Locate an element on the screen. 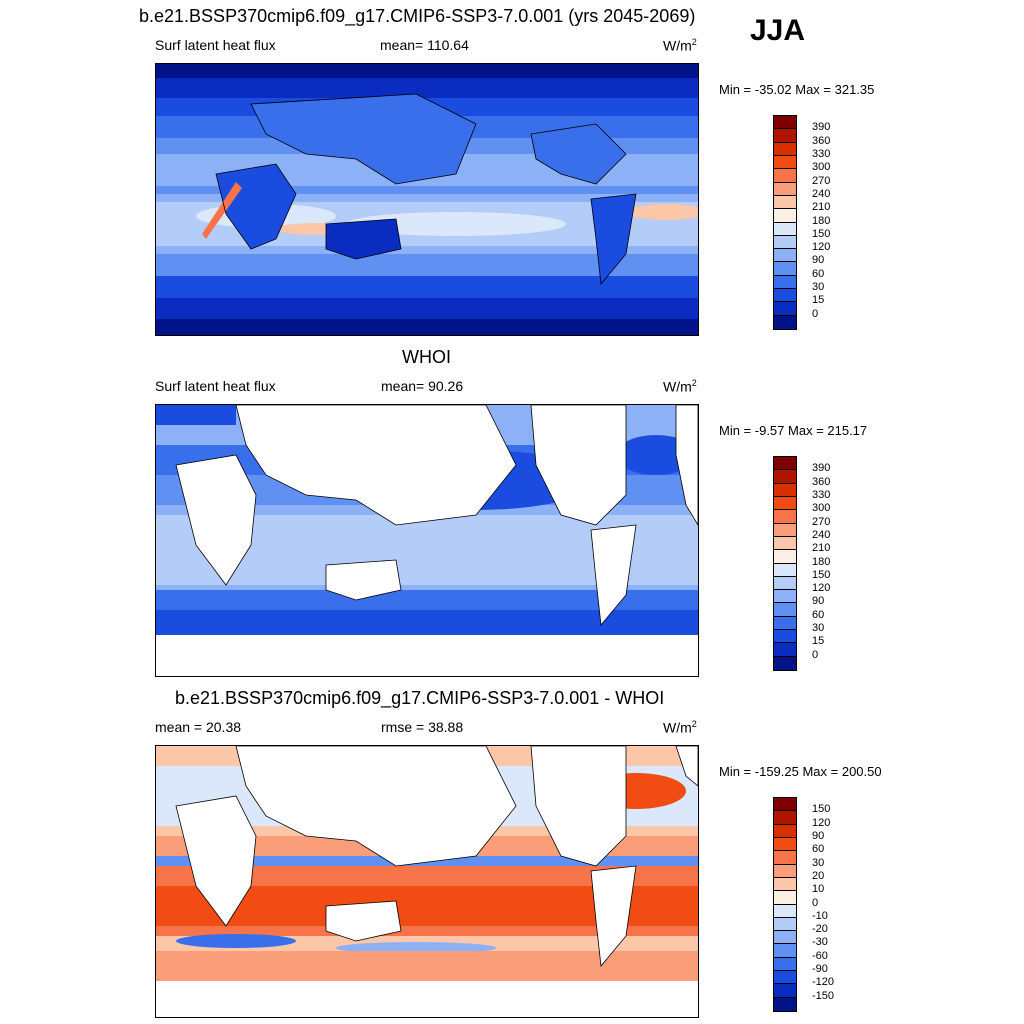 The height and width of the screenshot is (1024, 1024). colorbar-tick-label: -30 is located at coordinates (820, 942).